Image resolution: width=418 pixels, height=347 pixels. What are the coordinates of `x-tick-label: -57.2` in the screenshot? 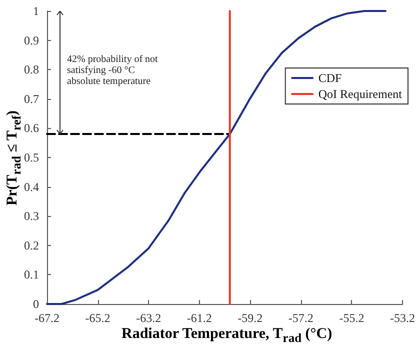 It's located at (301, 318).